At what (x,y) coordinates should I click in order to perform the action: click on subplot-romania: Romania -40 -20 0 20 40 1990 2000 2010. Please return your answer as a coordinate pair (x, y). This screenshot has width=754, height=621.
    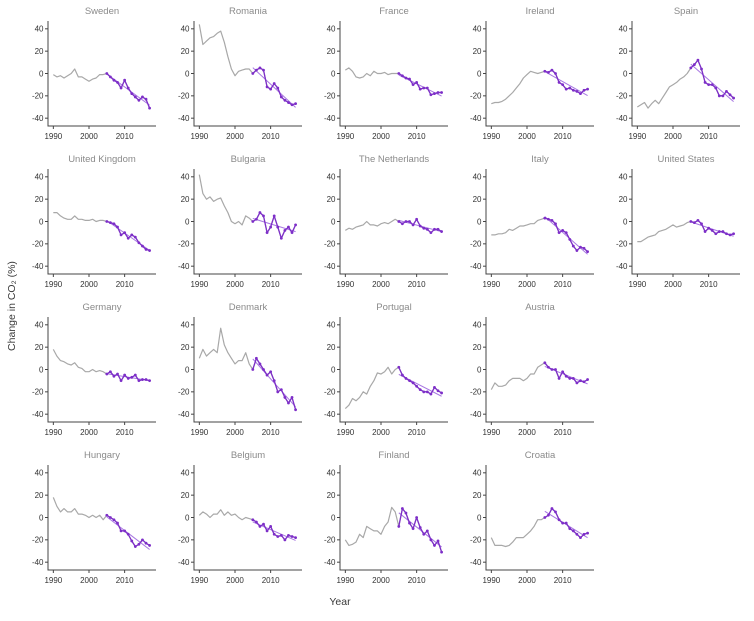
    Looking at the image, I should click on (236, 77).